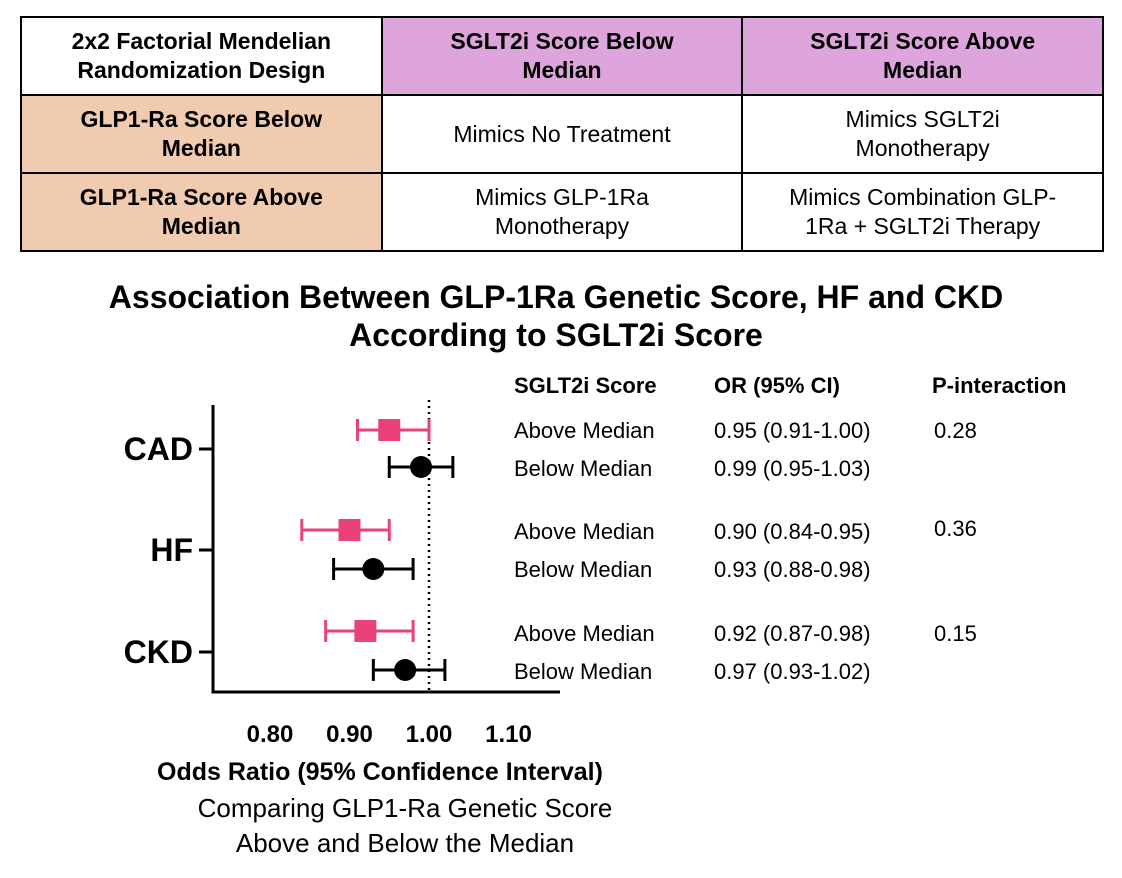 The height and width of the screenshot is (878, 1122). What do you see at coordinates (585, 385) in the screenshot?
I see `col-header-sglt2i-score: SGLT2i Score` at bounding box center [585, 385].